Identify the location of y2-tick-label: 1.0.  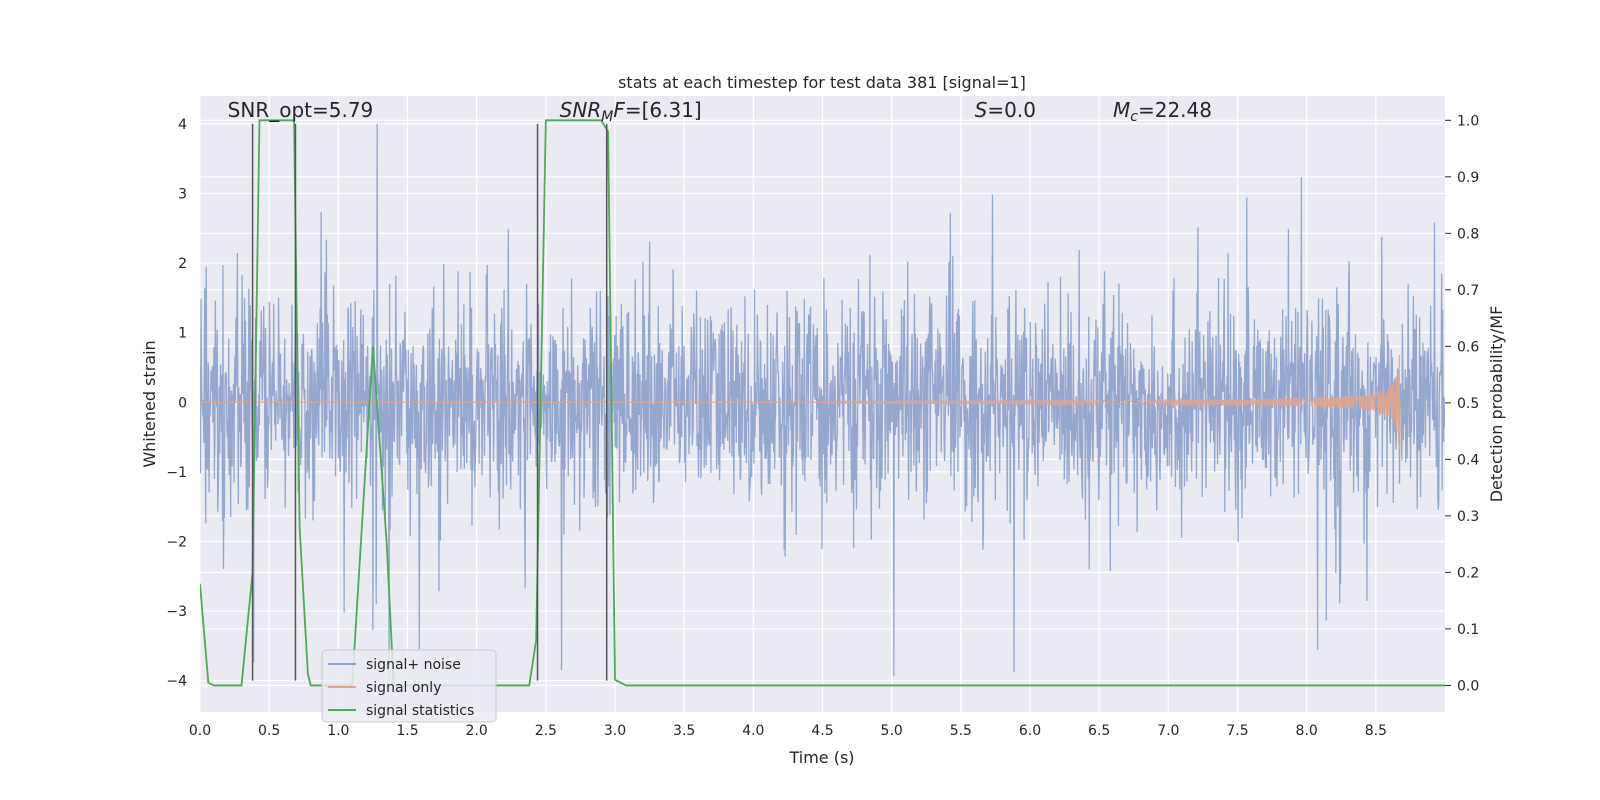
(1468, 121).